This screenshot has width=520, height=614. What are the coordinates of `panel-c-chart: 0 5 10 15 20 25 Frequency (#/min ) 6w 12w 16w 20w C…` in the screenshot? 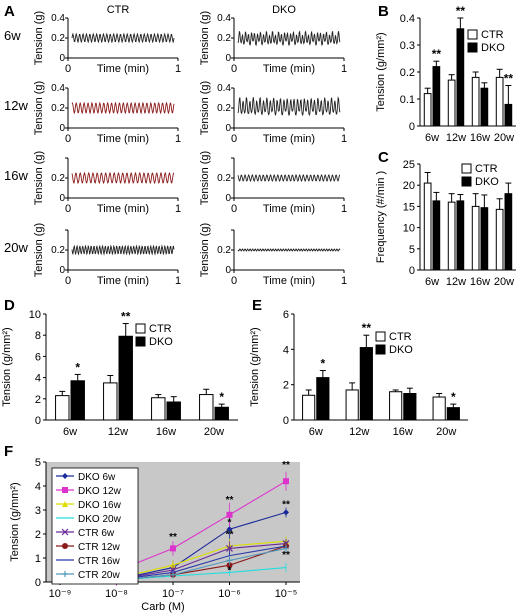 It's located at (445, 223).